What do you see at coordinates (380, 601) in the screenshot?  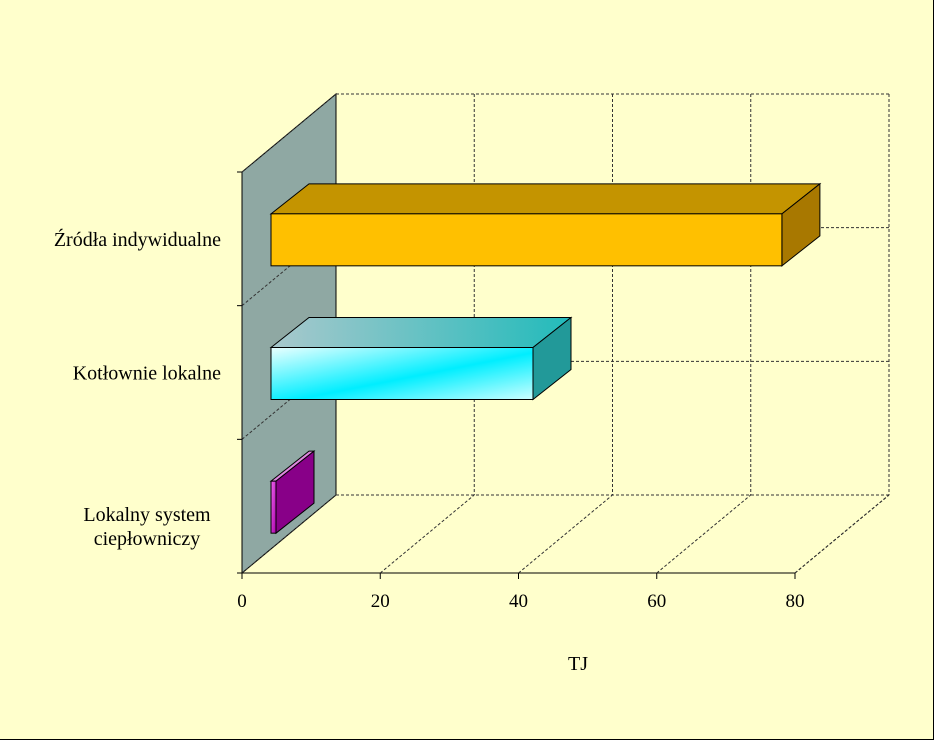 I see `x-tick-label: 20` at bounding box center [380, 601].